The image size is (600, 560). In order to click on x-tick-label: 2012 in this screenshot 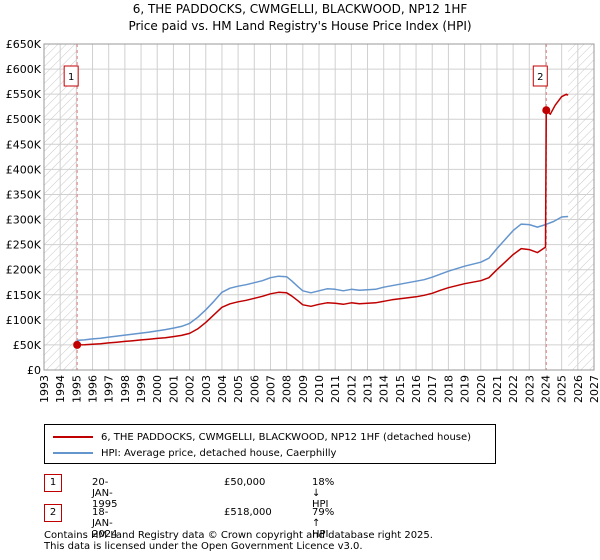, I will do `click(351, 389)`.